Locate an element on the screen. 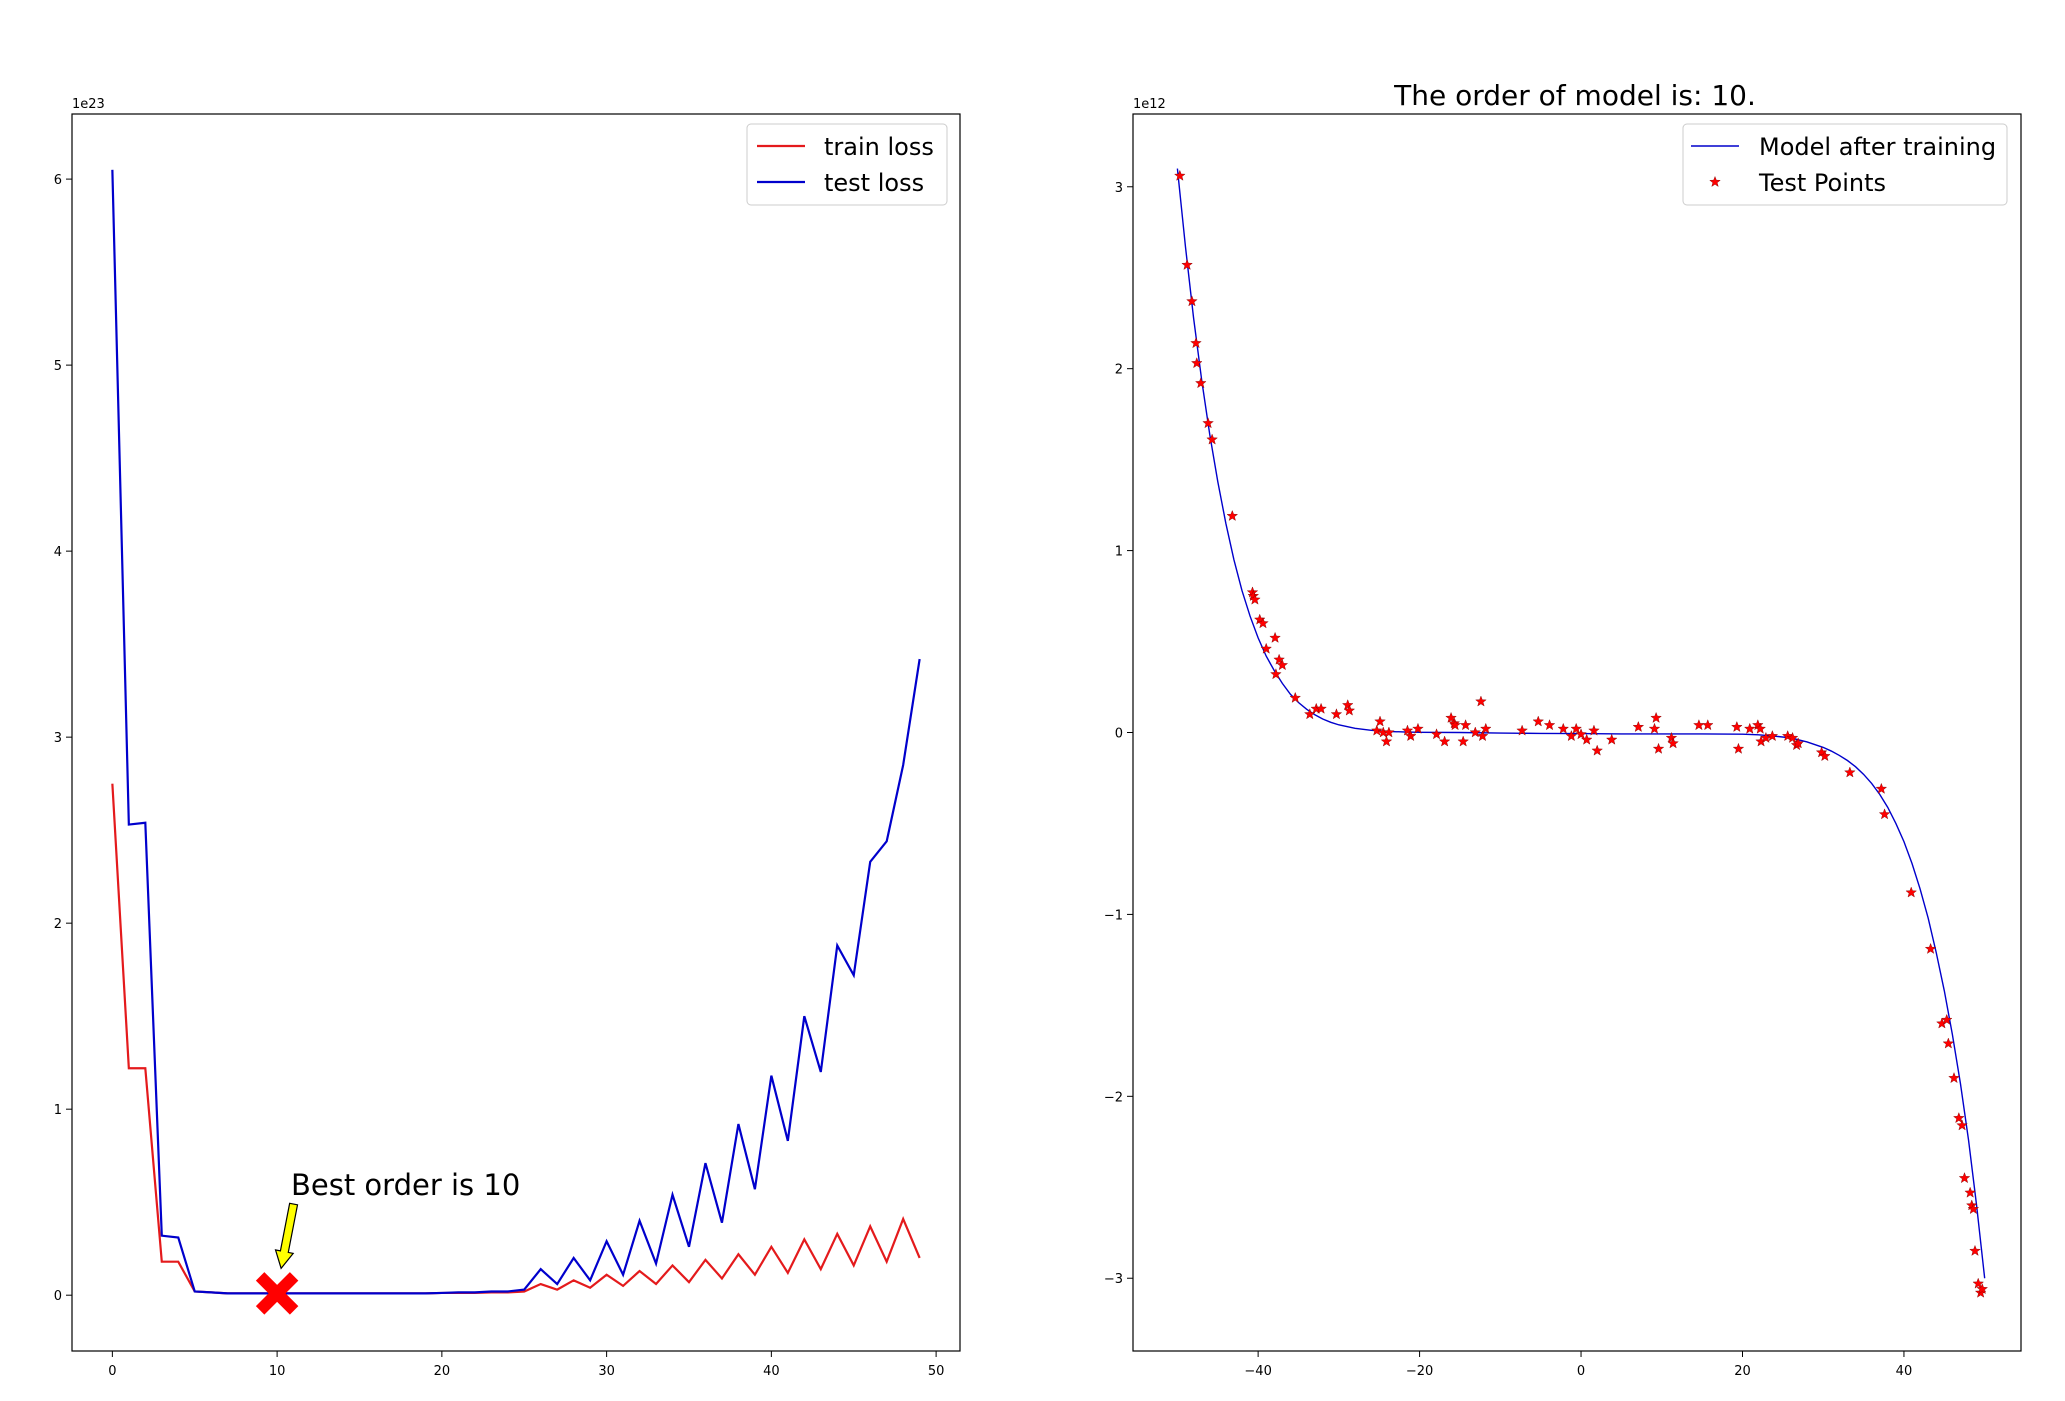 This screenshot has width=2065, height=1401. loss-chart-ytick-label: 2 is located at coordinates (58, 924).